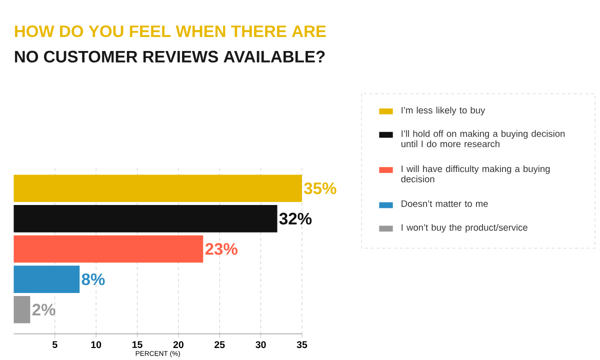  Describe the element at coordinates (137, 344) in the screenshot. I see `x-tick-label: 15` at that location.